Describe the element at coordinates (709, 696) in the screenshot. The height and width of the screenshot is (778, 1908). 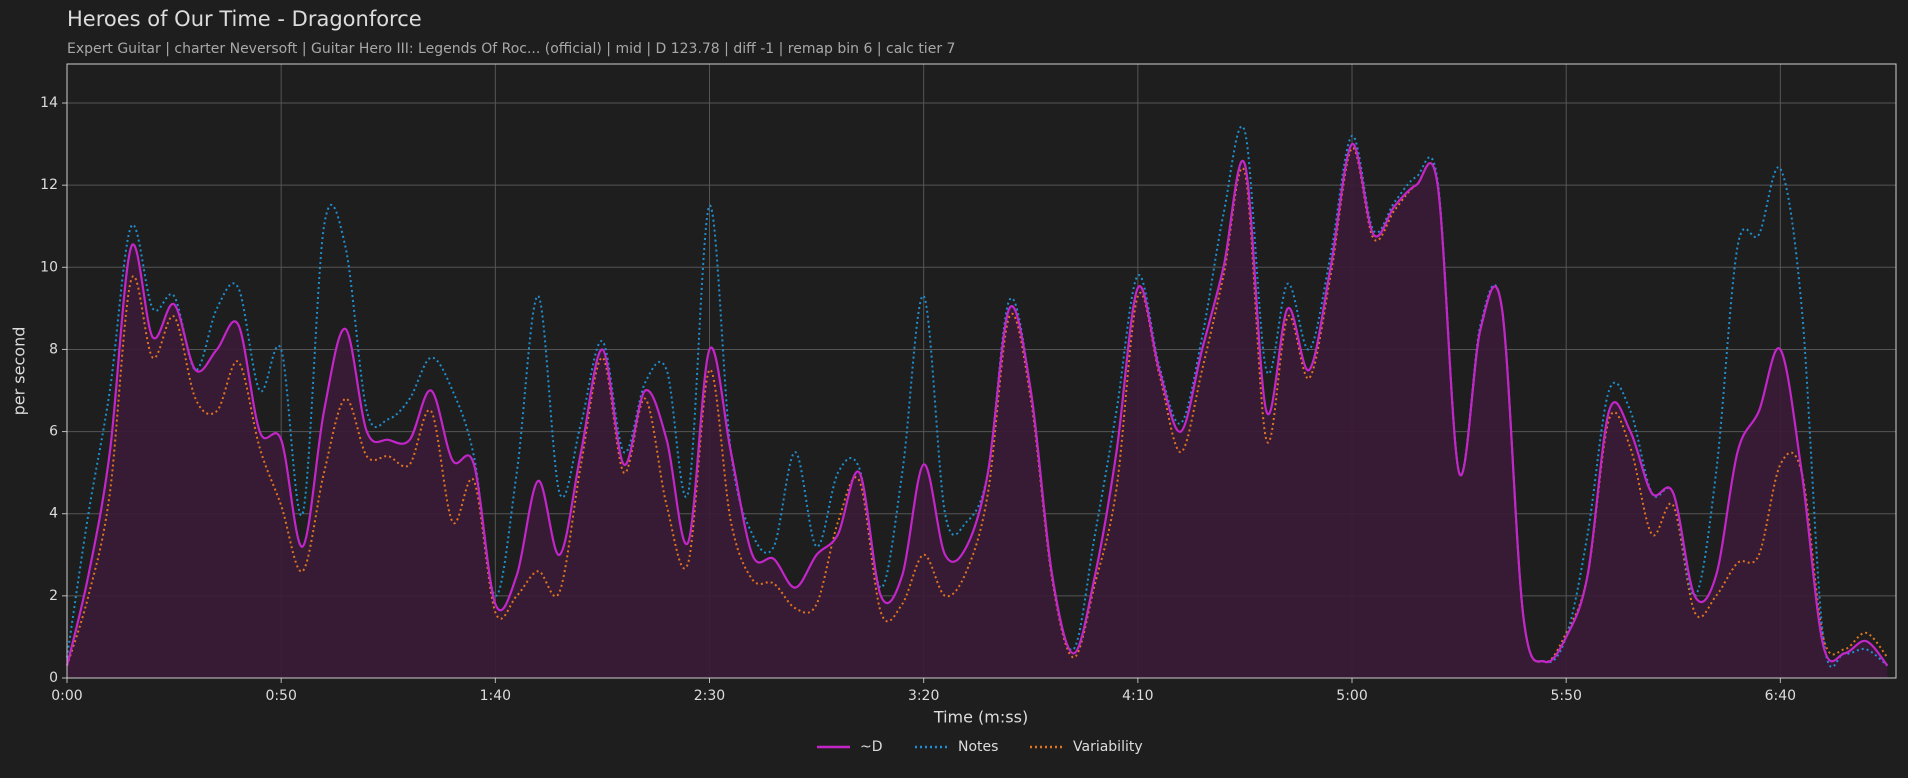
I see `x-tick-label: 2:30` at that location.